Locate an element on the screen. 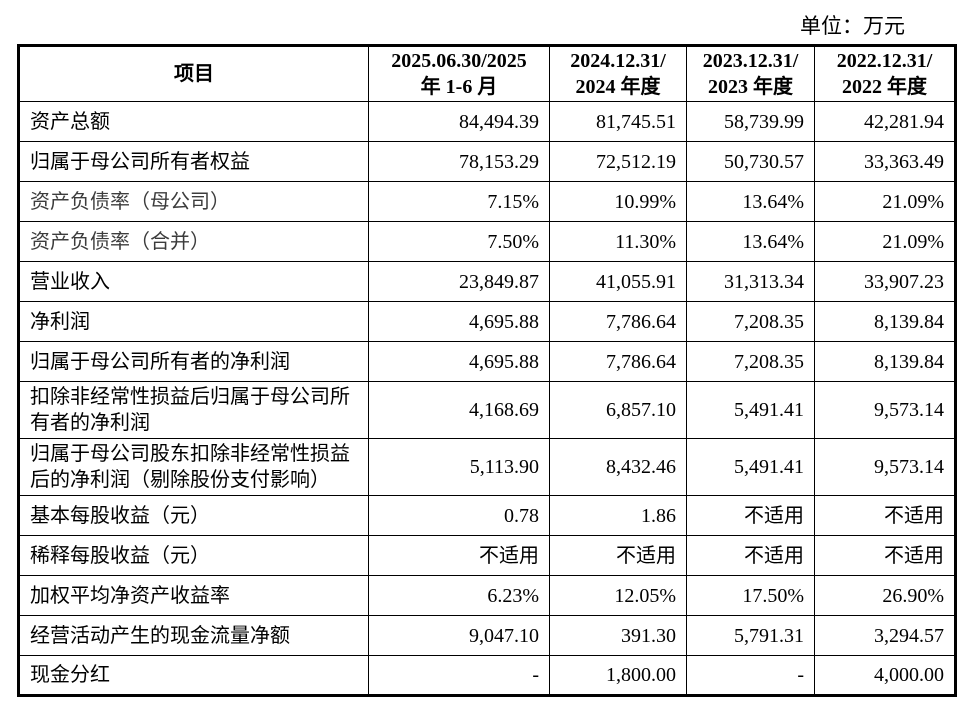 The width and height of the screenshot is (964, 705). period-line2: 2022 年度 is located at coordinates (884, 87).